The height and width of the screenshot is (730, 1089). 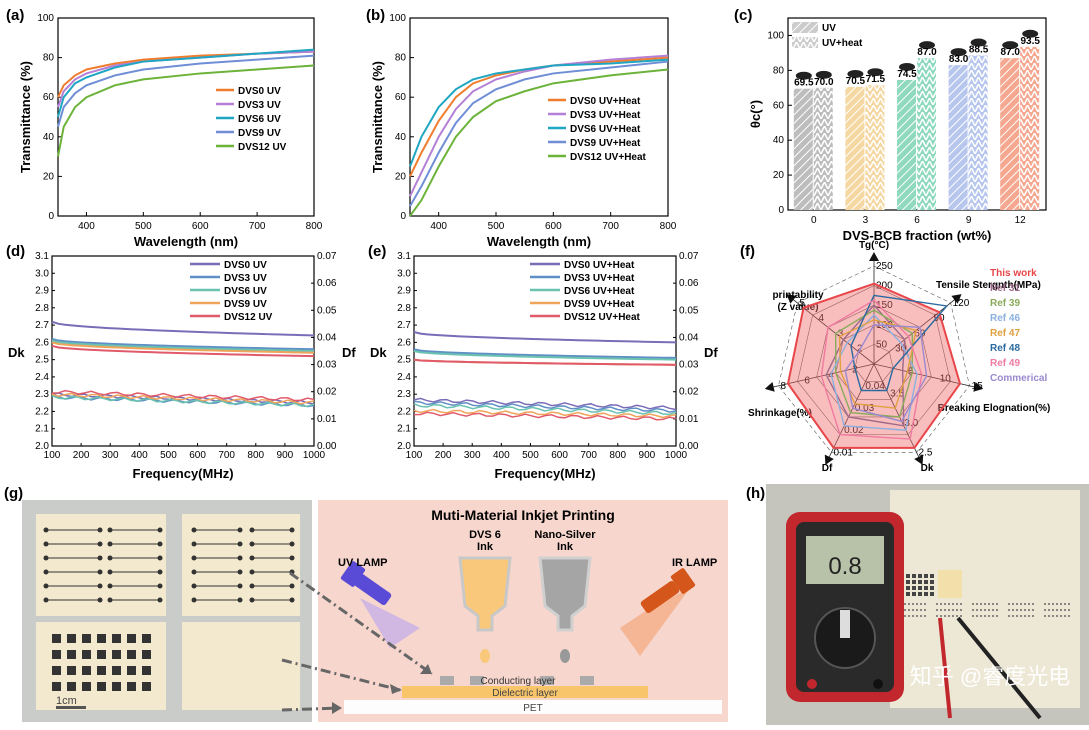 I want to click on conducting-layer-label: Conducting layer, so click(x=518, y=681).